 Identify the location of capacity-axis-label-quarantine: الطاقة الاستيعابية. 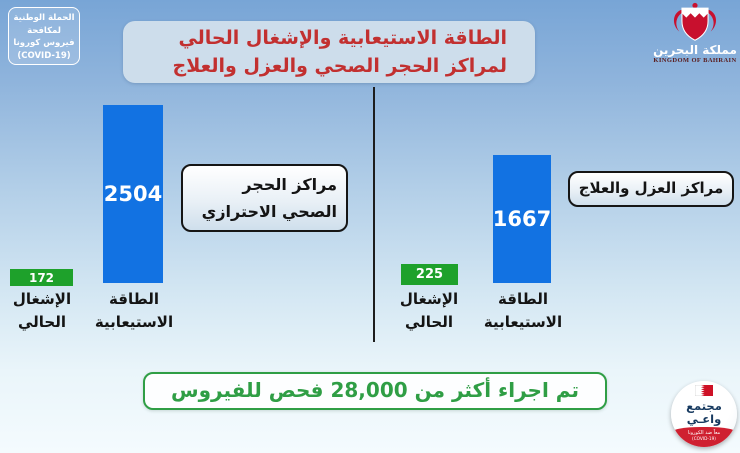
(134, 310).